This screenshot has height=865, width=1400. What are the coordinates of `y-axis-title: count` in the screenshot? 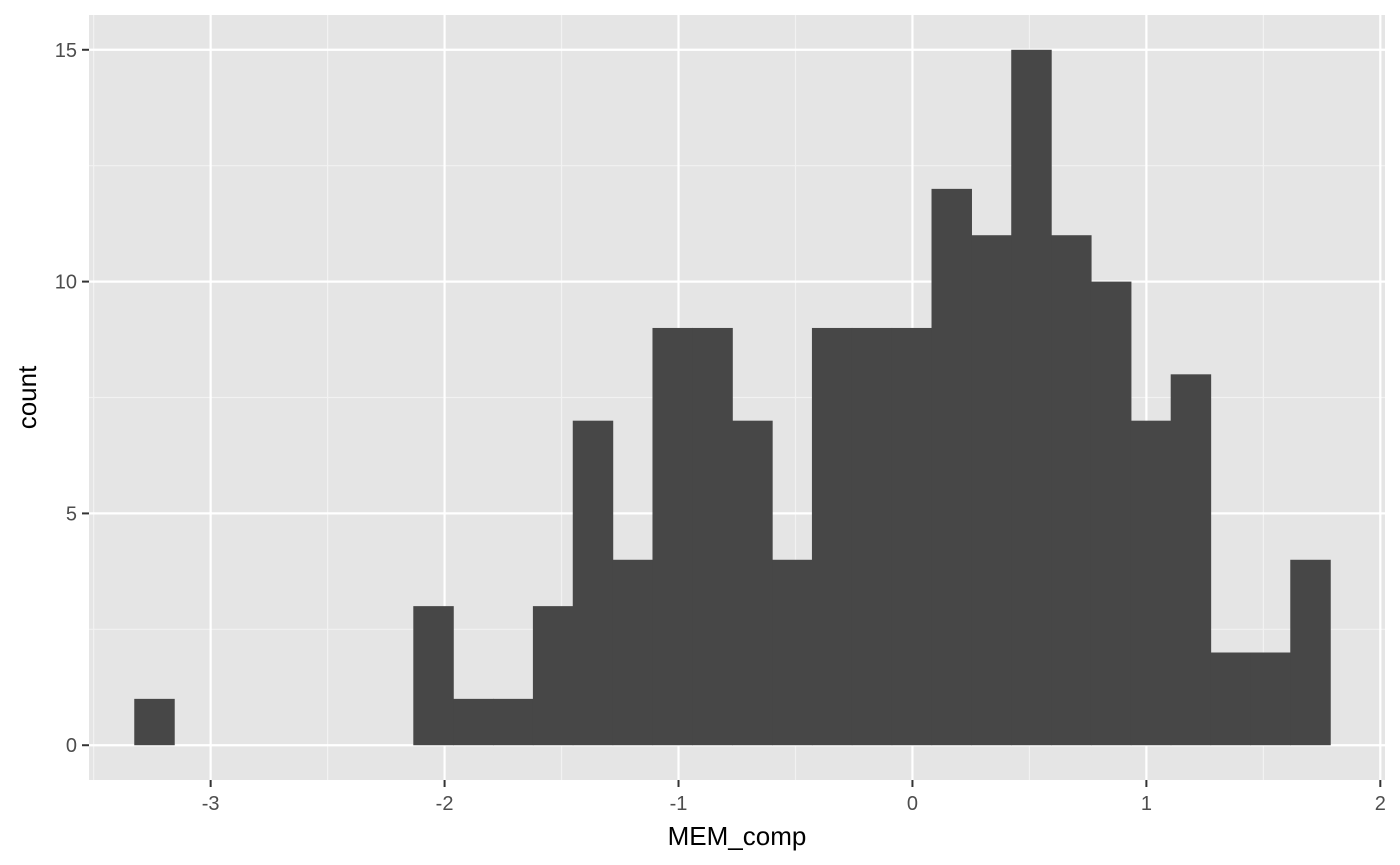 It's located at (27, 397).